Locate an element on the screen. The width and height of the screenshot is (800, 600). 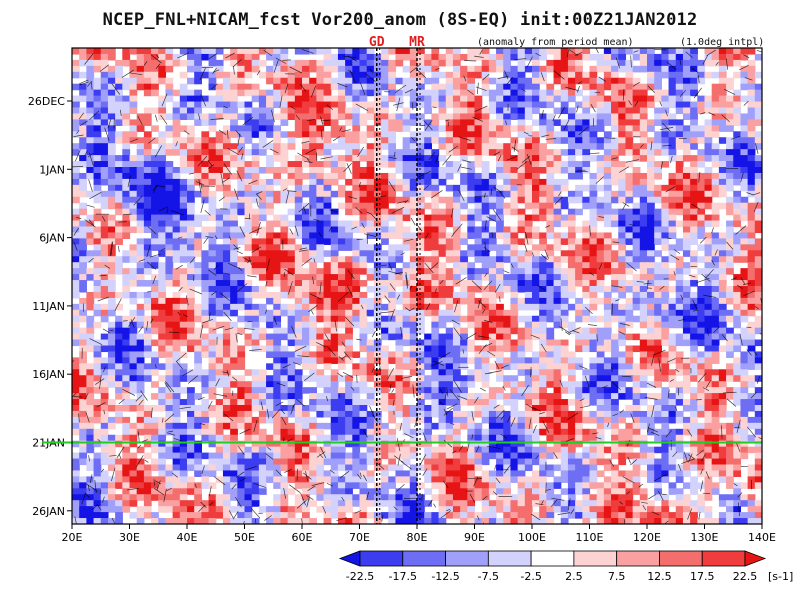
colorbar-min-arrow is located at coordinates (349, 558).